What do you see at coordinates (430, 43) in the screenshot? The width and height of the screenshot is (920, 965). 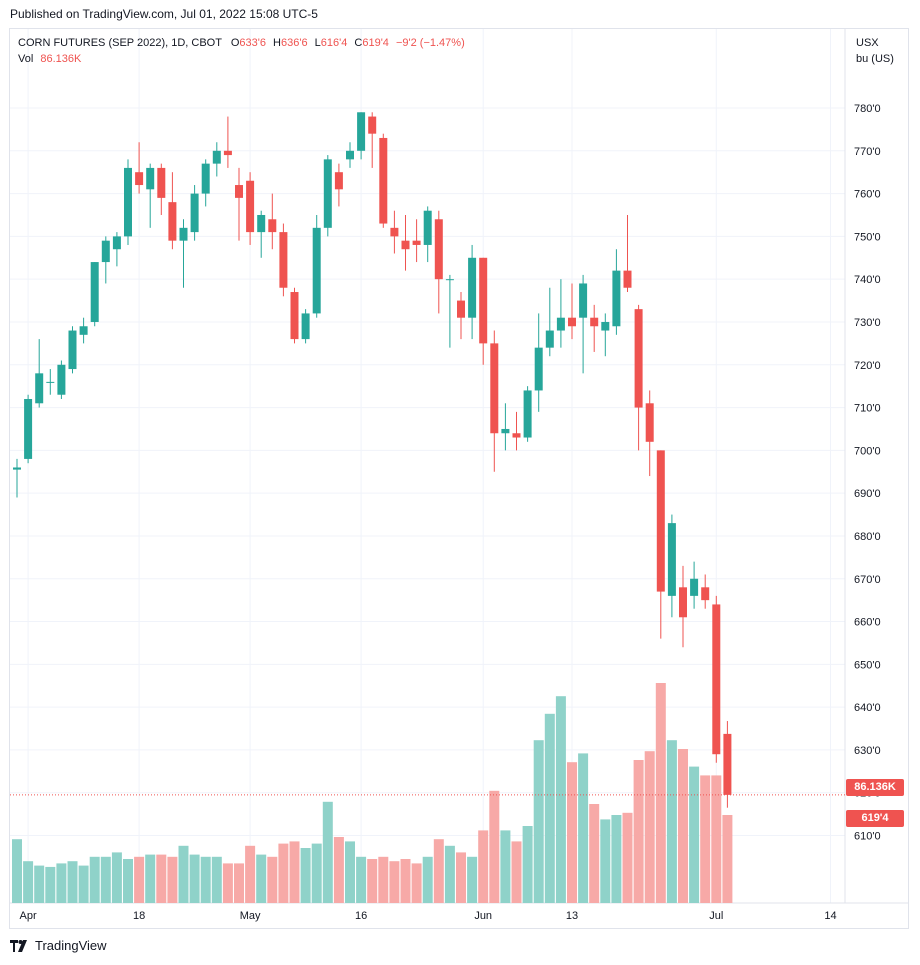 I see `change-value: −9'2 (−1.47%)` at bounding box center [430, 43].